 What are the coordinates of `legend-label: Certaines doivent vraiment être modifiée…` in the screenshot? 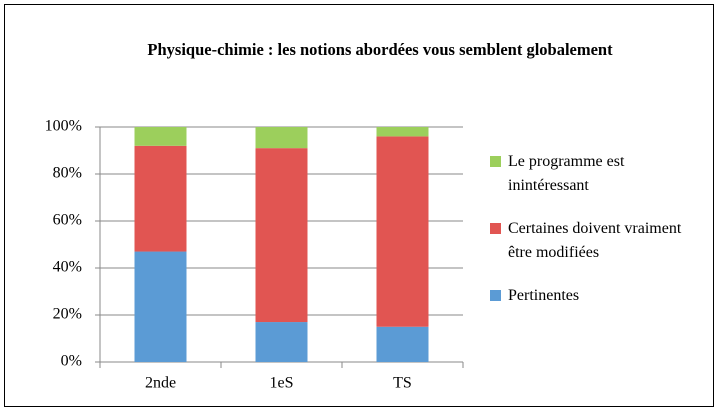 It's located at (595, 240).